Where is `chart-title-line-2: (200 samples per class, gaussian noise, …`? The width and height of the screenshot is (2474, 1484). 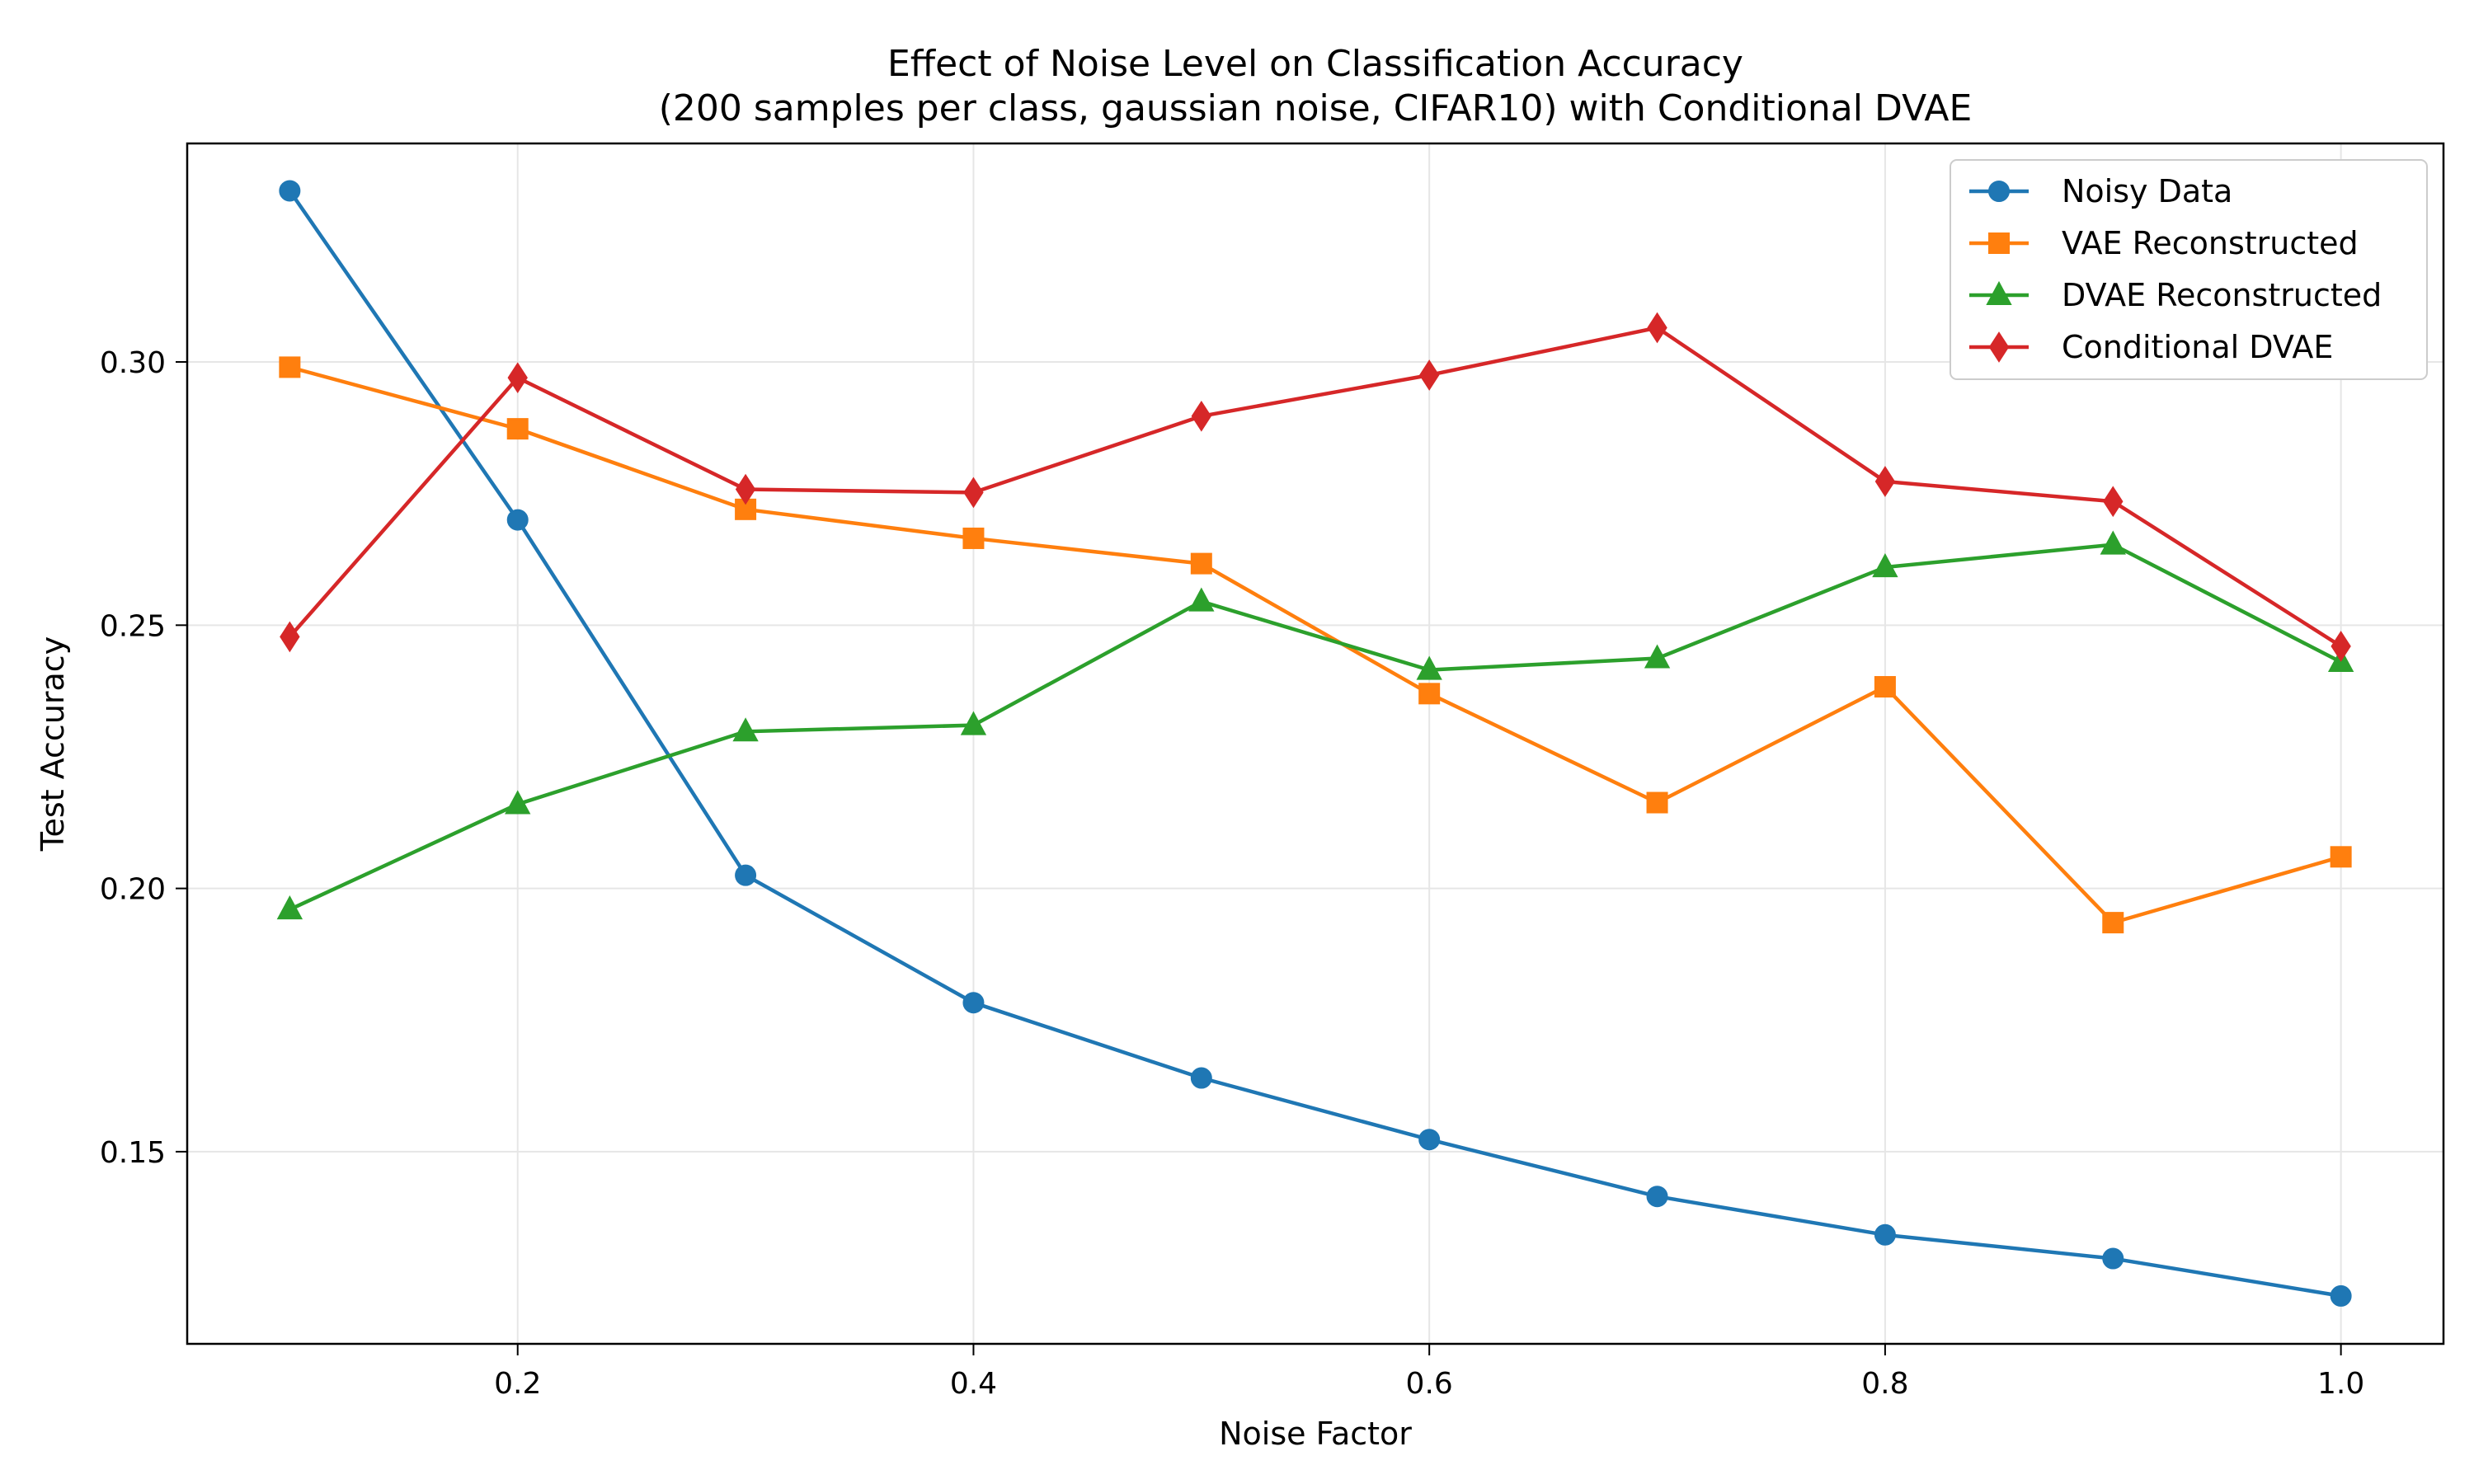
chart-title-line-2: (200 samples per class, gaussian noise, … is located at coordinates (1316, 108).